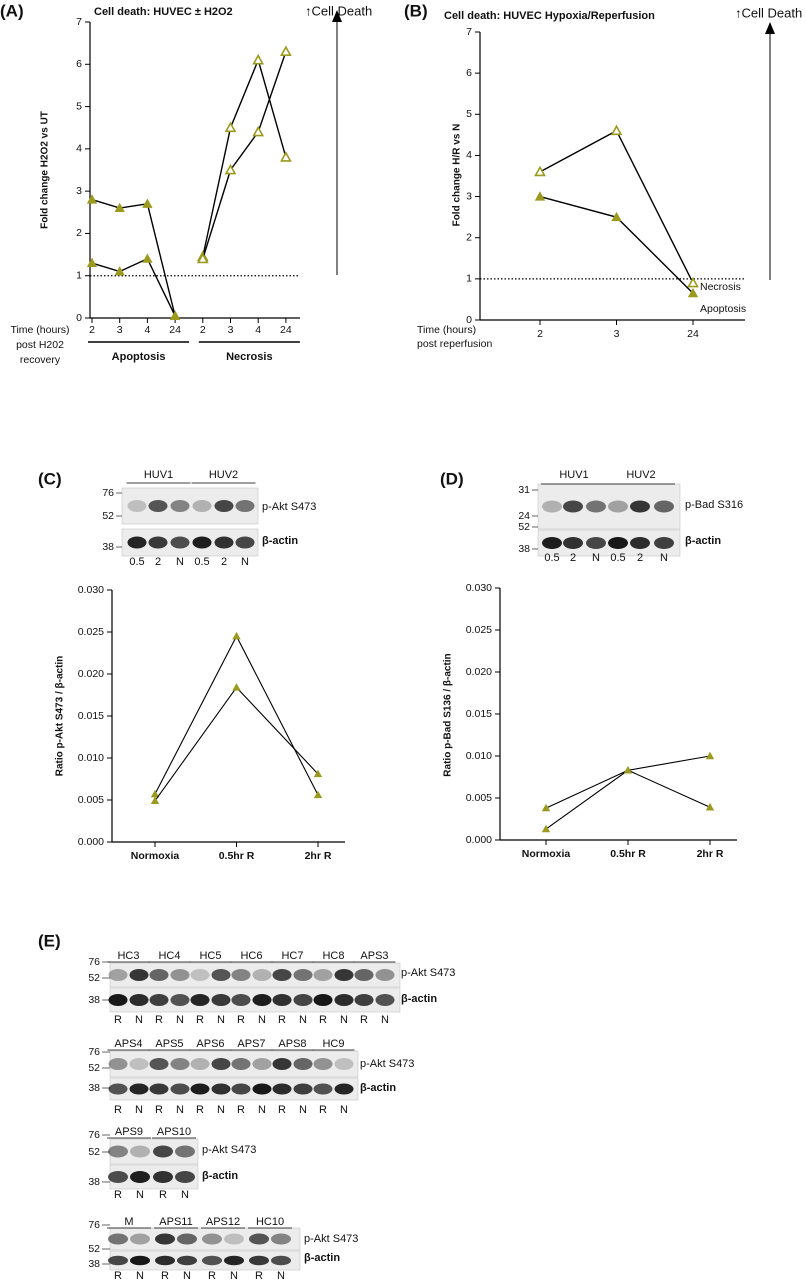 The width and height of the screenshot is (806, 1280). Describe the element at coordinates (452, 478) in the screenshot. I see `panel-label: (D)` at that location.